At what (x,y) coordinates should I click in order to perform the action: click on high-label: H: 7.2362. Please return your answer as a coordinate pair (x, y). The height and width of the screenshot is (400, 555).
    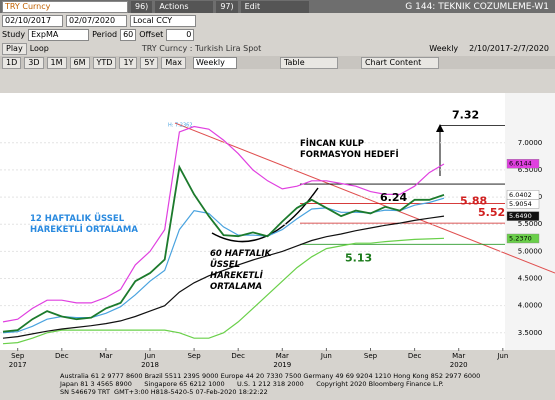
    Looking at the image, I should click on (180, 126).